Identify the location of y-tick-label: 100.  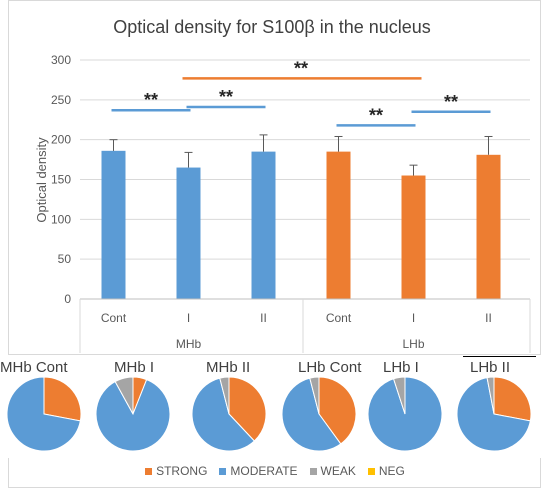
(61, 219).